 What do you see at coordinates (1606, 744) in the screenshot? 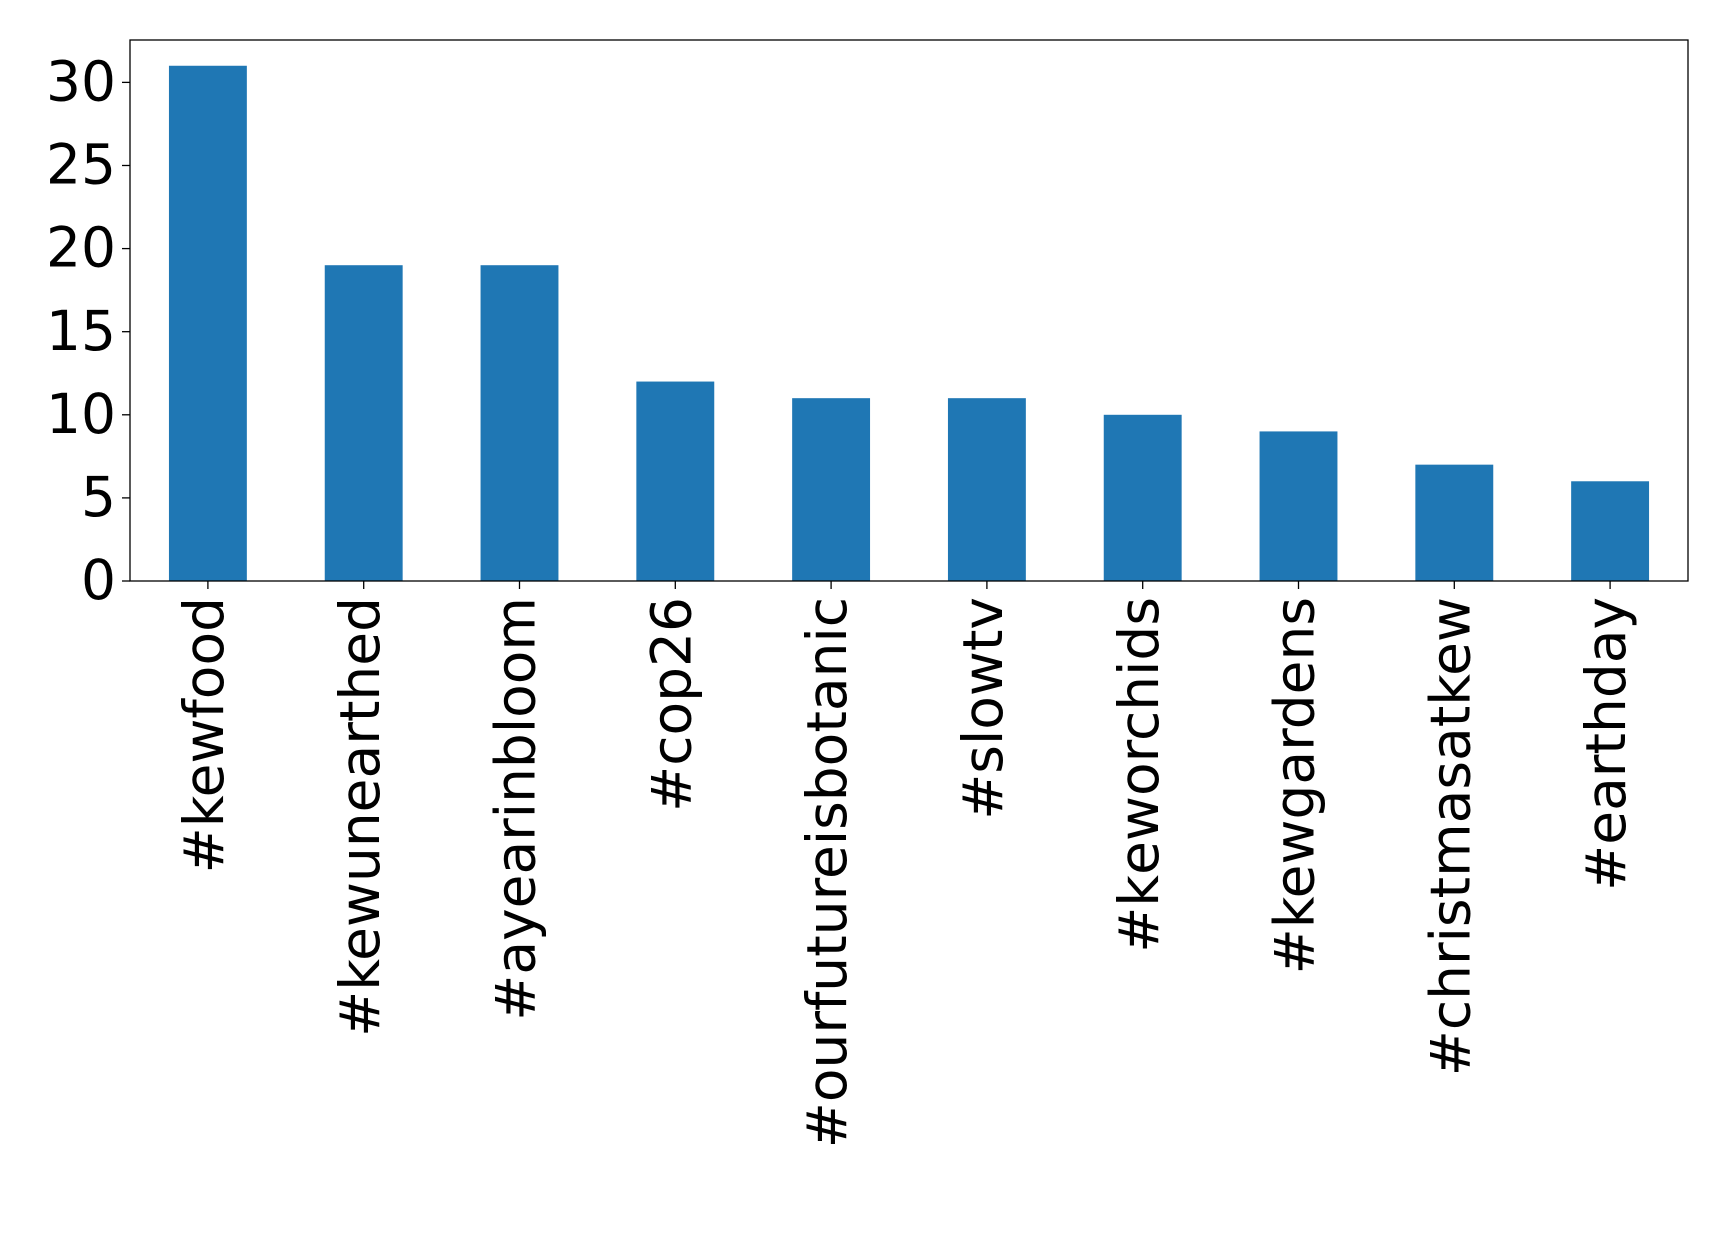
I see `x-tick-label: #earthday` at bounding box center [1606, 744].